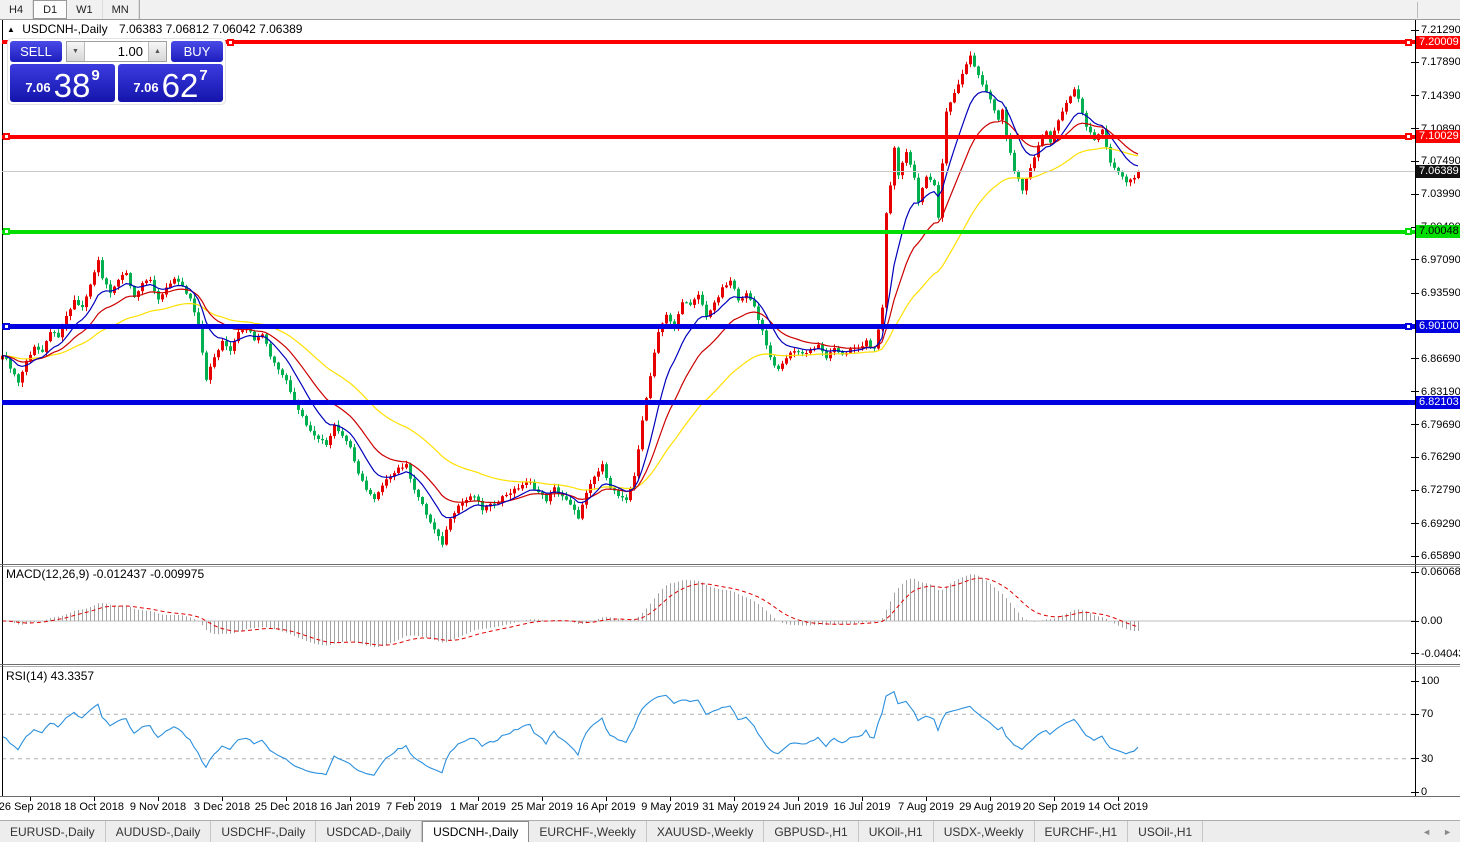 The image size is (1460, 842). Describe the element at coordinates (130, 51) in the screenshot. I see `volume-input: 1.00` at that location.